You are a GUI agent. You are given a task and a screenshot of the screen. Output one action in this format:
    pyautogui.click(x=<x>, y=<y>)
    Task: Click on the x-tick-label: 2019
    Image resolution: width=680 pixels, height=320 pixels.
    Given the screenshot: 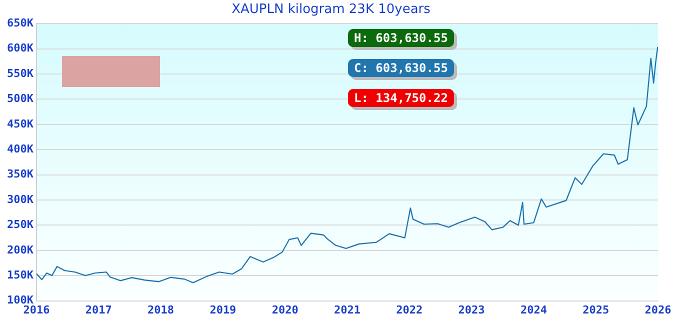 What is the action you would take?
    pyautogui.click(x=223, y=309)
    